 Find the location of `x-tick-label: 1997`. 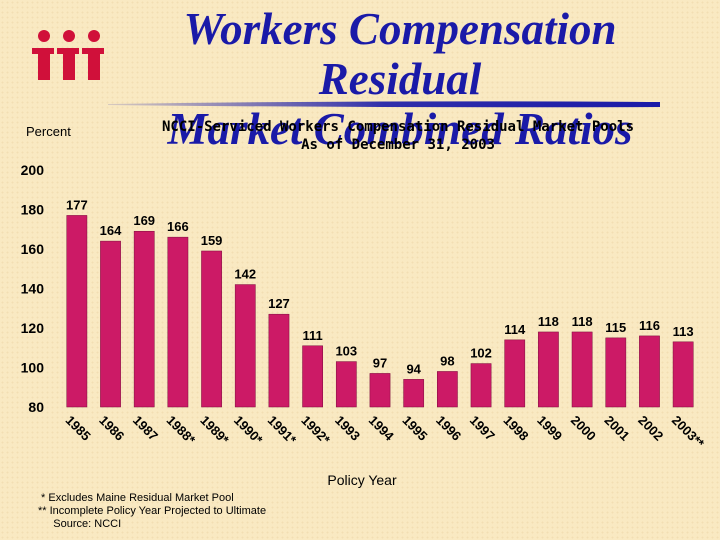

x-tick-label: 1997 is located at coordinates (482, 428).